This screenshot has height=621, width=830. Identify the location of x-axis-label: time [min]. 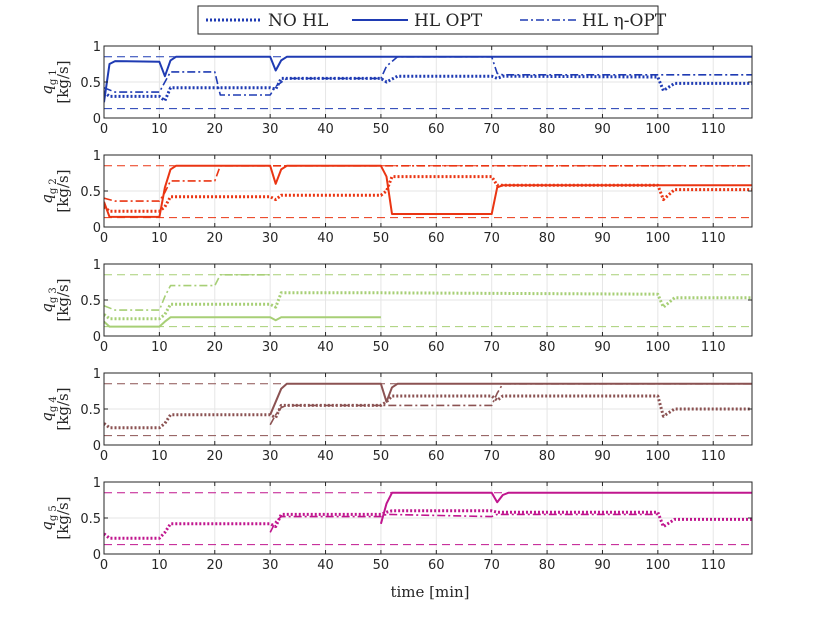
(429, 592).